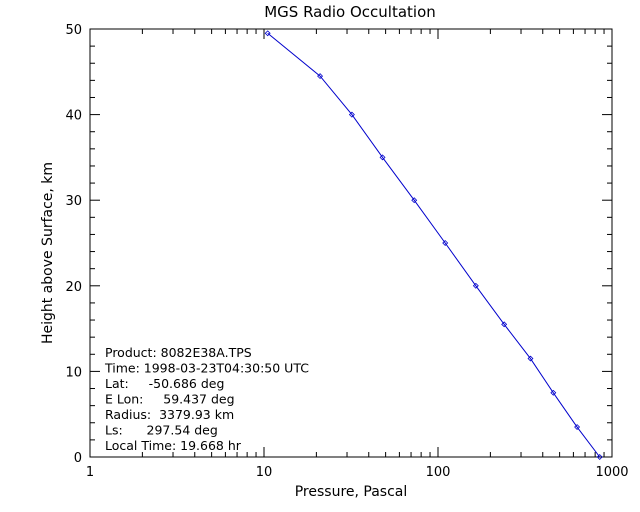 The height and width of the screenshot is (512, 640). I want to click on y-tick-label: 20, so click(73, 287).